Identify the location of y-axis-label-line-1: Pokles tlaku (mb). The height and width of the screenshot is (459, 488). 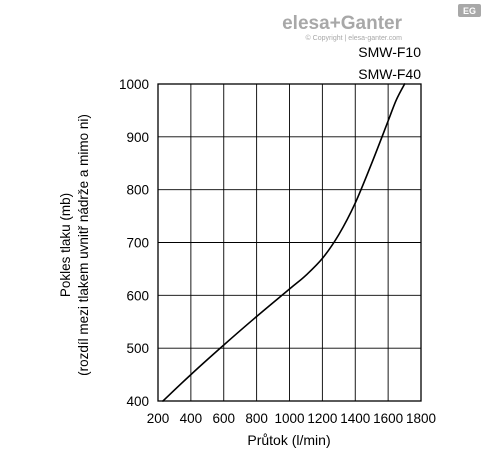
(65, 245).